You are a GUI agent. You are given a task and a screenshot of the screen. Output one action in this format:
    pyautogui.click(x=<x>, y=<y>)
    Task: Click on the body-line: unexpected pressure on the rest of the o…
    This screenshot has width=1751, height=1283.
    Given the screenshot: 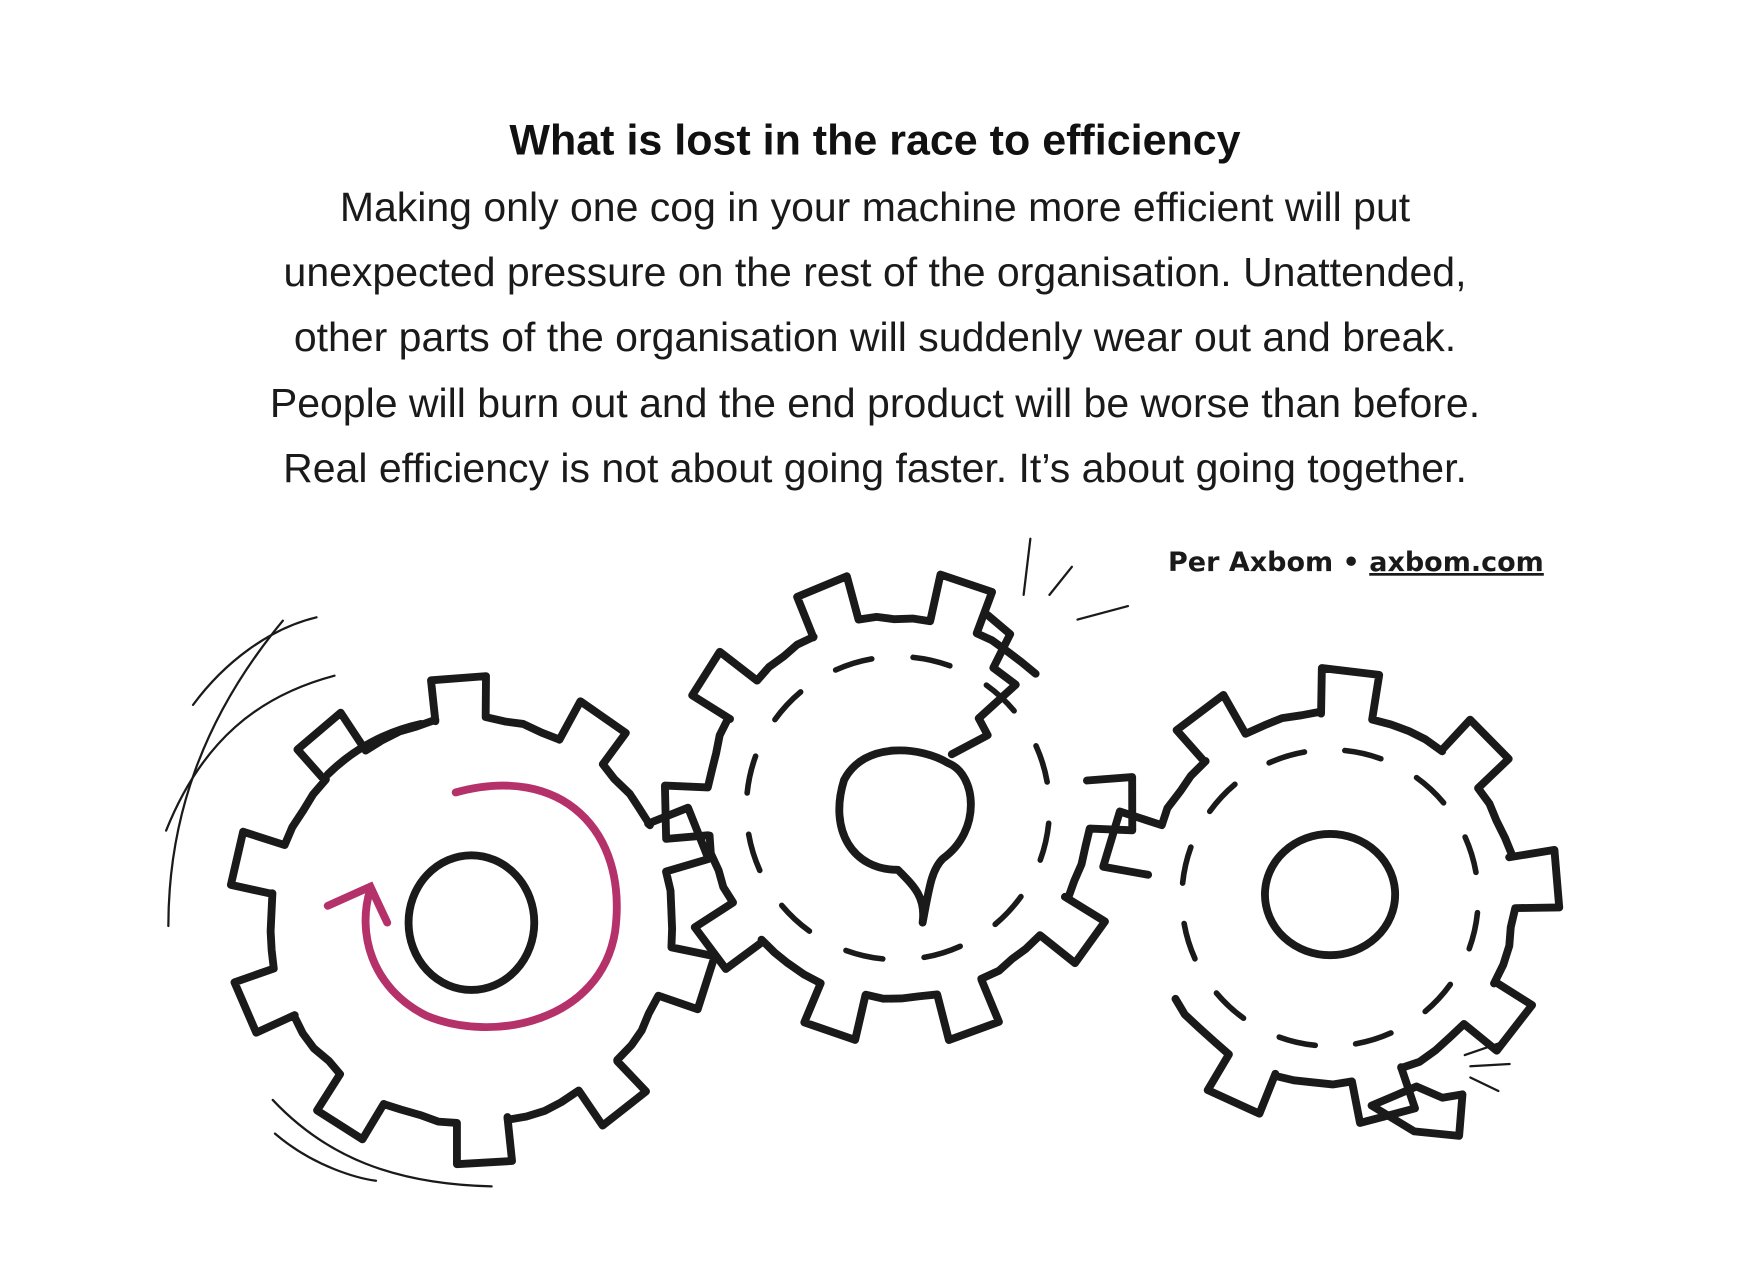 What is the action you would take?
    pyautogui.click(x=875, y=272)
    